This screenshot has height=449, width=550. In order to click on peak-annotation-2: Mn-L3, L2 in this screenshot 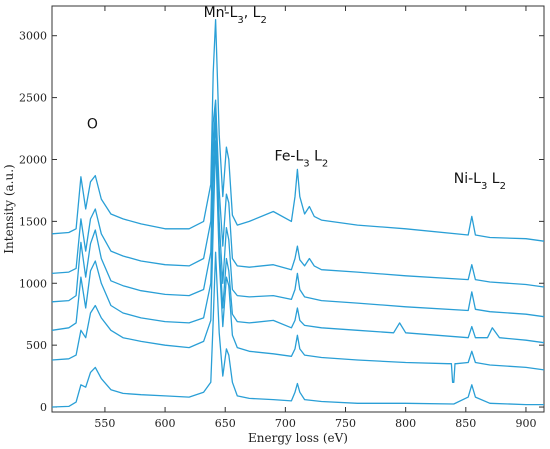, I will do `click(235, 15)`.